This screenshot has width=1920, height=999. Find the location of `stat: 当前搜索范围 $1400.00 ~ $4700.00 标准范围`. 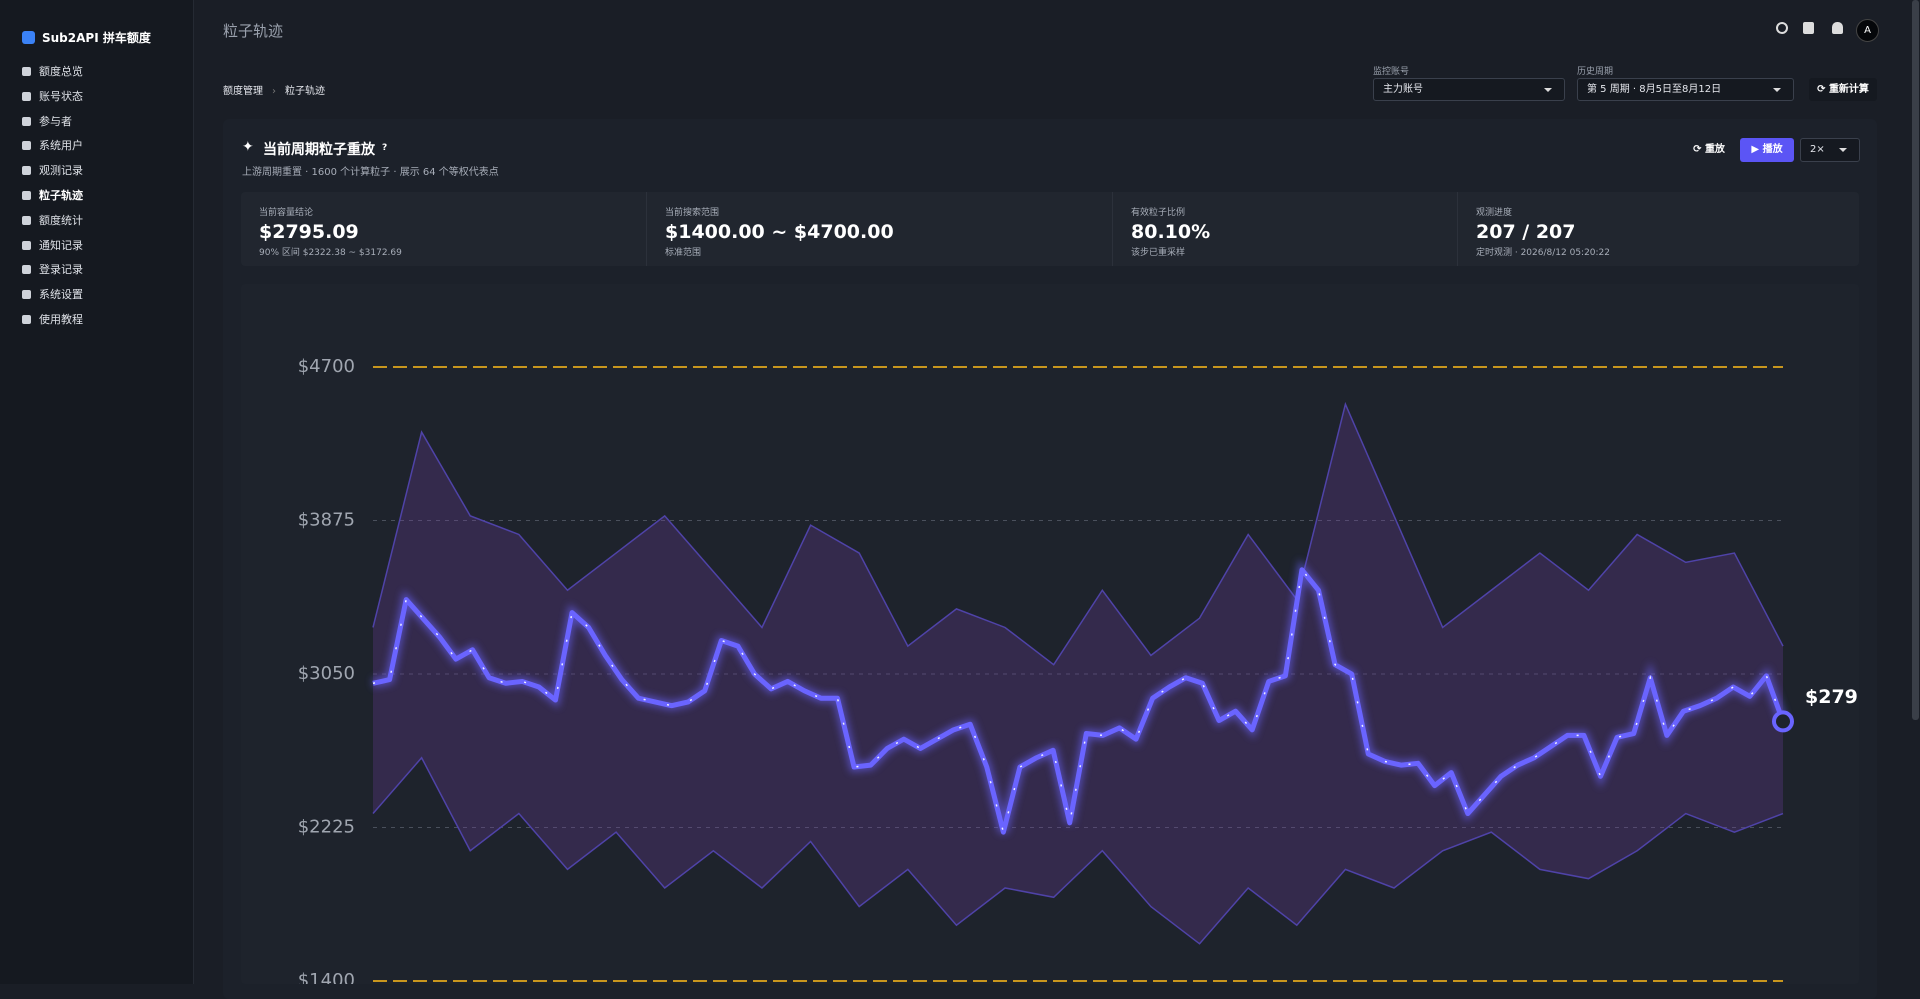

stat: 当前搜索范围 $1400.00 ~ $4700.00 标准范围 is located at coordinates (880, 229).